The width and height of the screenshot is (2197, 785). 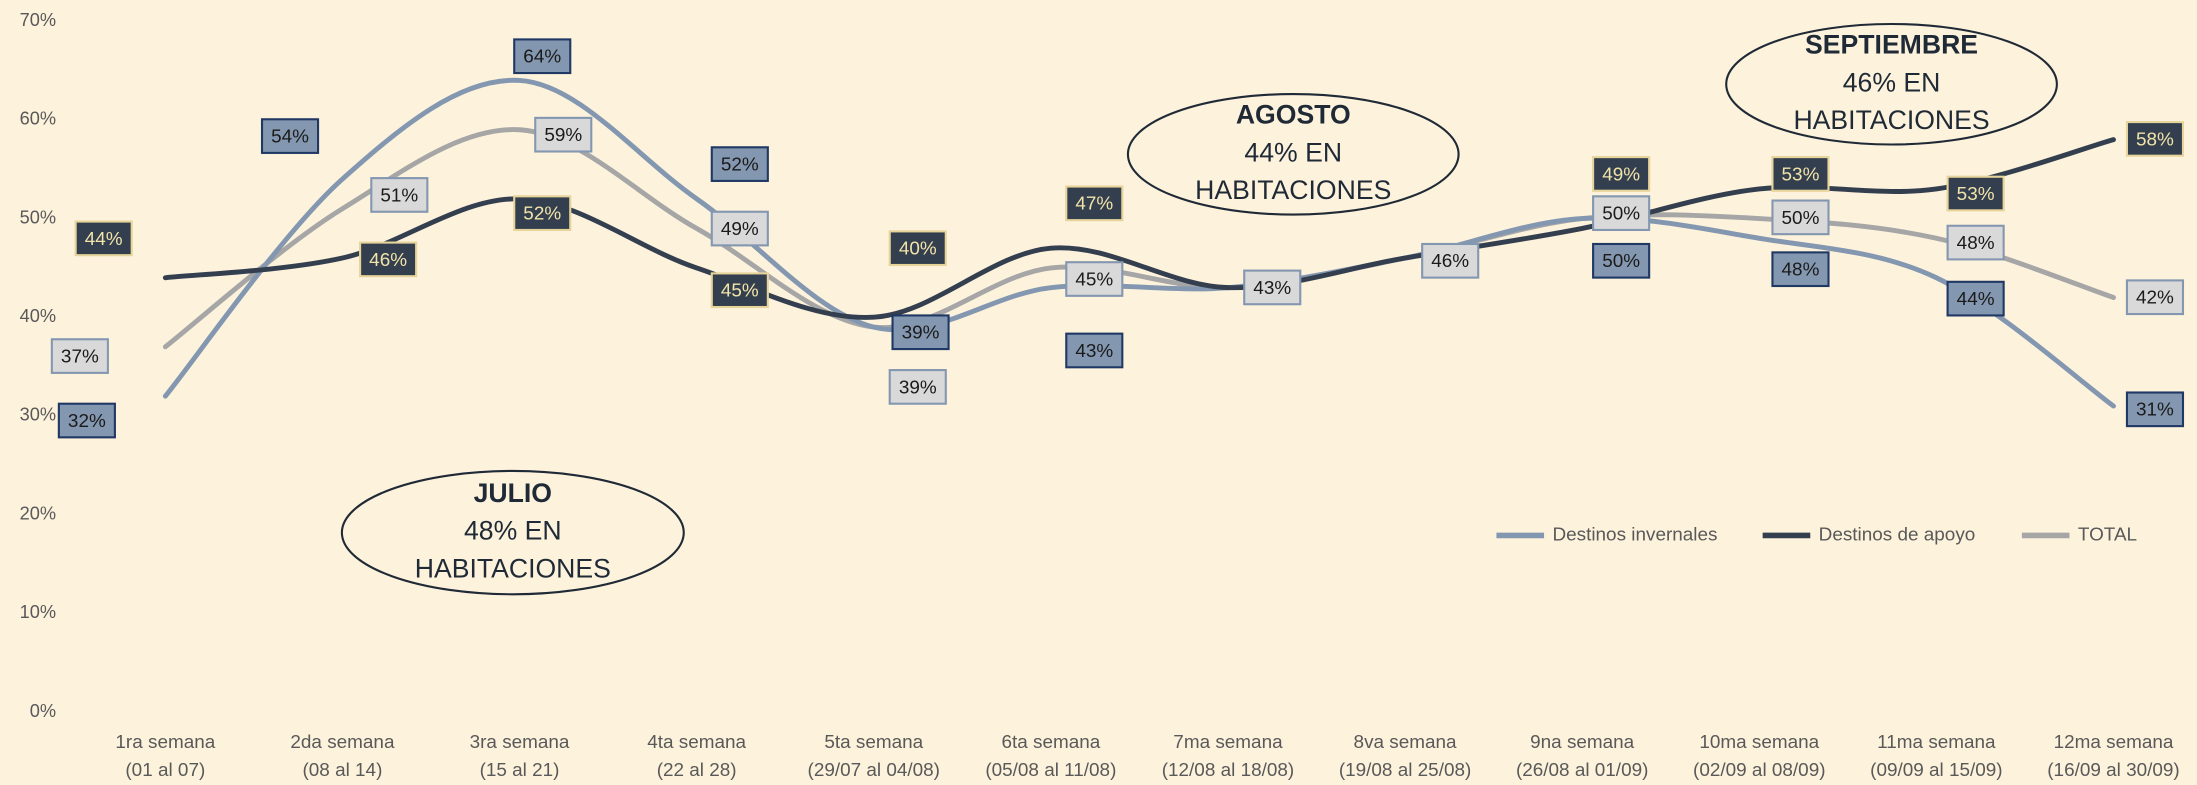 What do you see at coordinates (873, 742) in the screenshot?
I see `x-tick-line: 5ta semana` at bounding box center [873, 742].